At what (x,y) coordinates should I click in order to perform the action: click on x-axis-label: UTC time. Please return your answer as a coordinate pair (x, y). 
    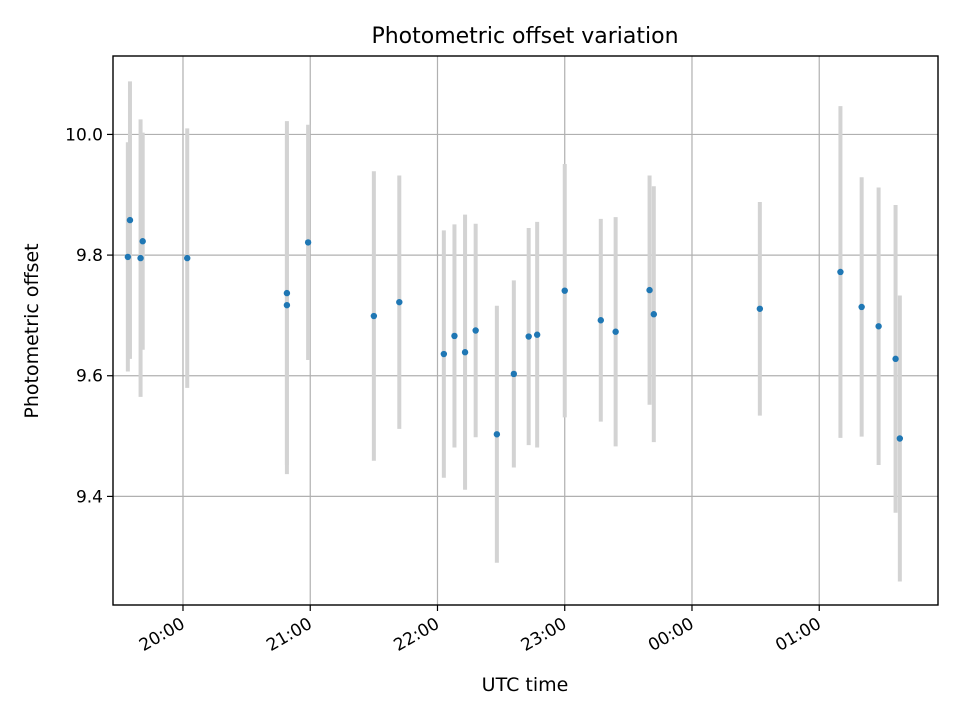
    Looking at the image, I should click on (525, 685).